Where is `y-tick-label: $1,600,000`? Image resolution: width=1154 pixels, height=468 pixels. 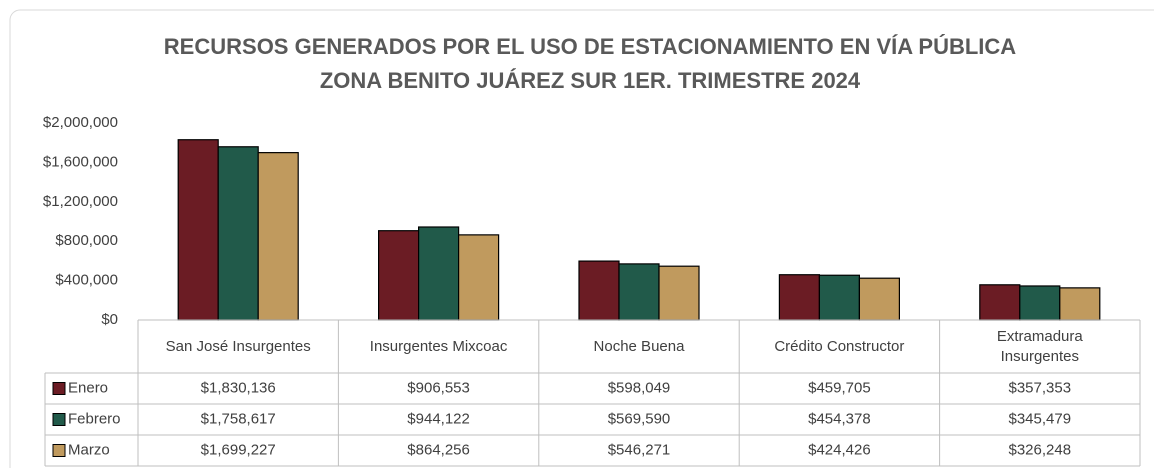
y-tick-label: $1,600,000 is located at coordinates (80, 161).